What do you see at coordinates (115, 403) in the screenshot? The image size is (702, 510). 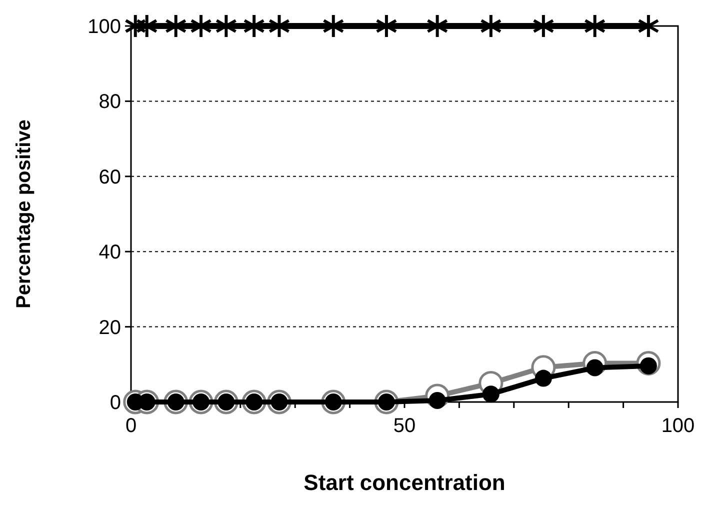 I see `y-tick-label: 0` at bounding box center [115, 403].